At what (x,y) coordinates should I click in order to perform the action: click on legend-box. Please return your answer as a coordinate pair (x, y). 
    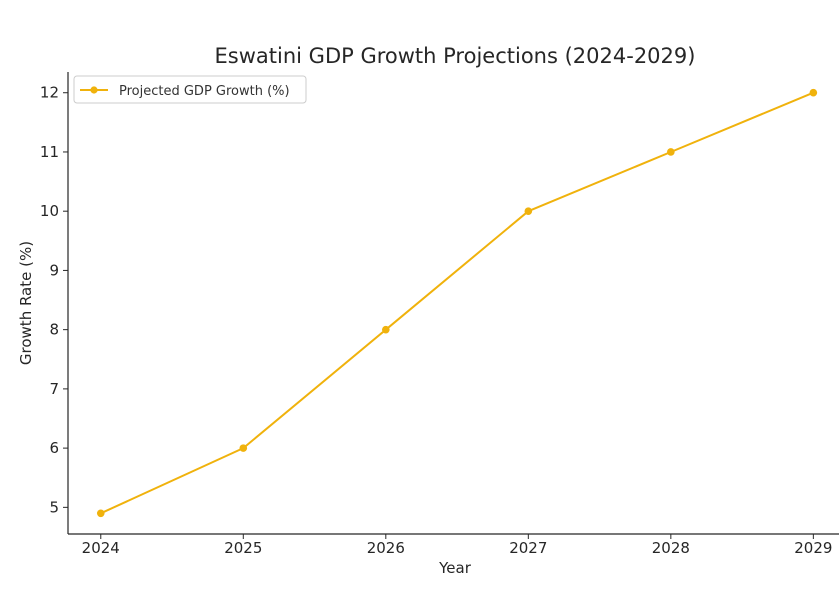
    Looking at the image, I should click on (190, 89).